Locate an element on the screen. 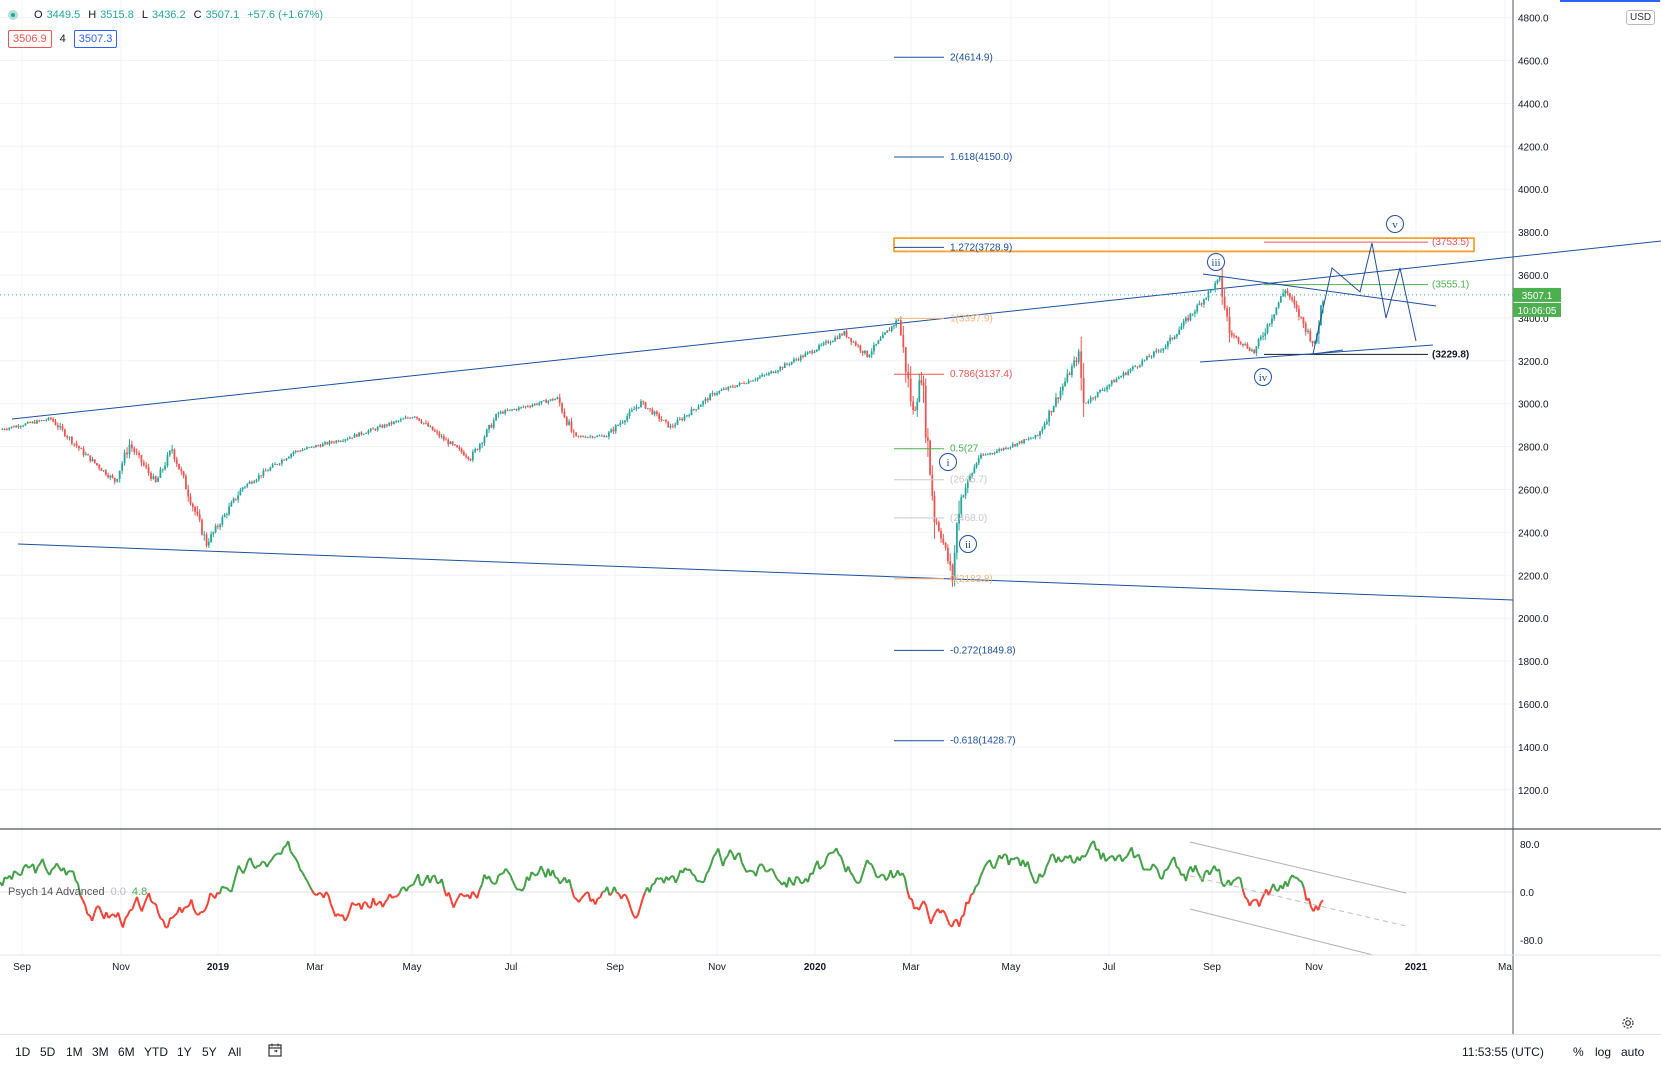  visibility-icon is located at coordinates (13, 15).